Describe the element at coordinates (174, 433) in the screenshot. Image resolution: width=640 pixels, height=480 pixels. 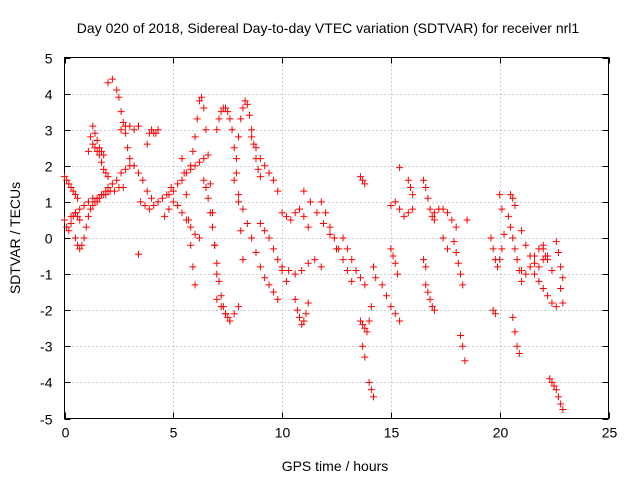
I see `x-tick-label: 5` at that location.